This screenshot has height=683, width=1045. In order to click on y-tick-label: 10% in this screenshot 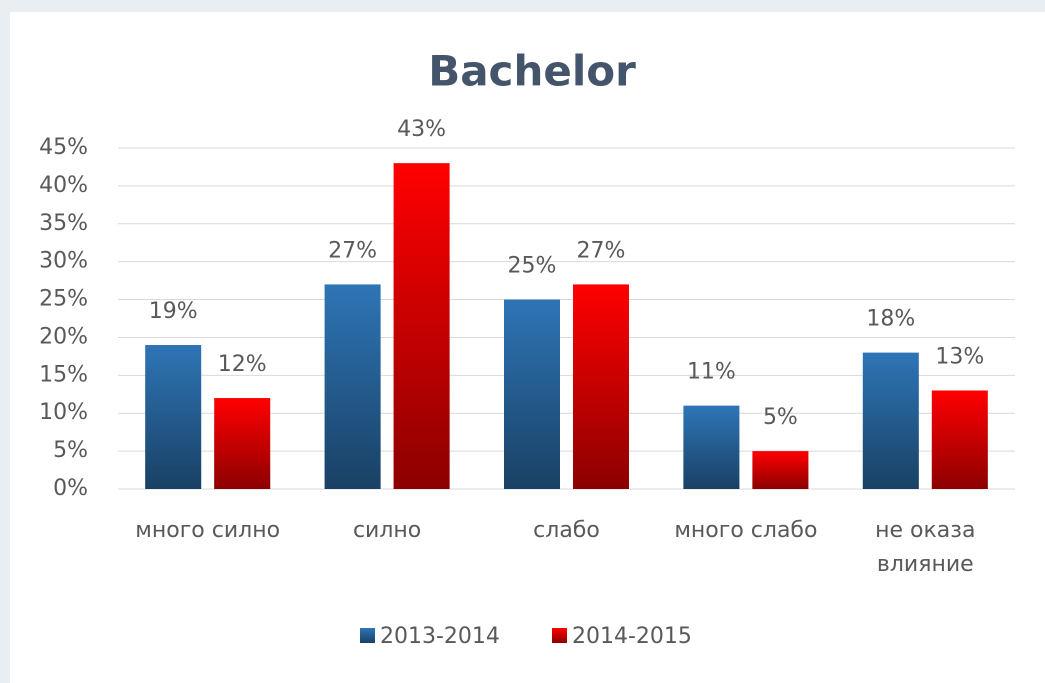, I will do `click(63, 412)`.